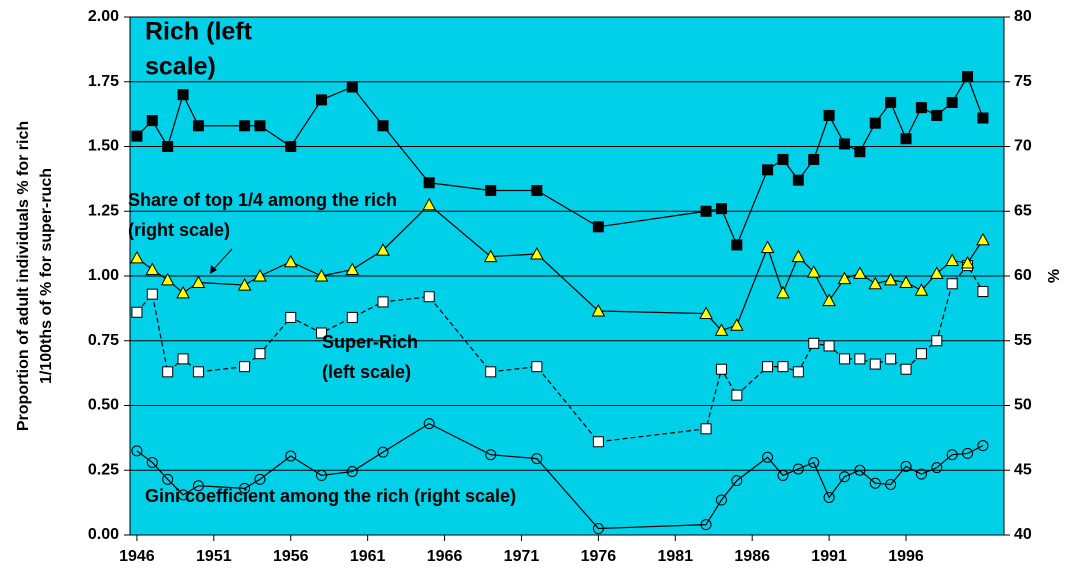 This screenshot has height=583, width=1069. Describe the element at coordinates (1023, 210) in the screenshot. I see `y2-tick-label: 65` at that location.